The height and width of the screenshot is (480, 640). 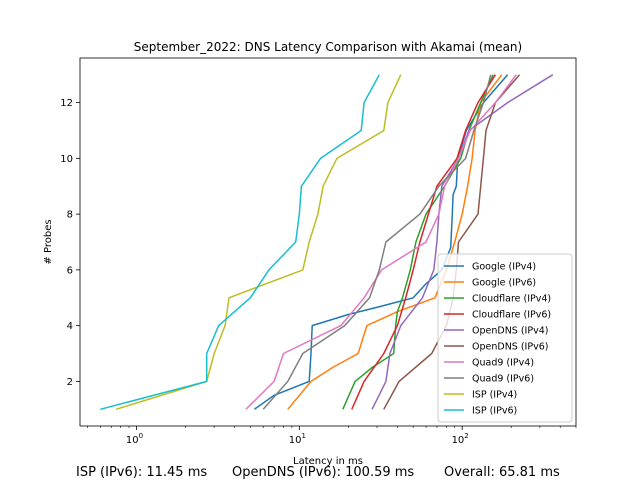 What do you see at coordinates (70, 215) in the screenshot?
I see `y-tick-label: 8` at bounding box center [70, 215].